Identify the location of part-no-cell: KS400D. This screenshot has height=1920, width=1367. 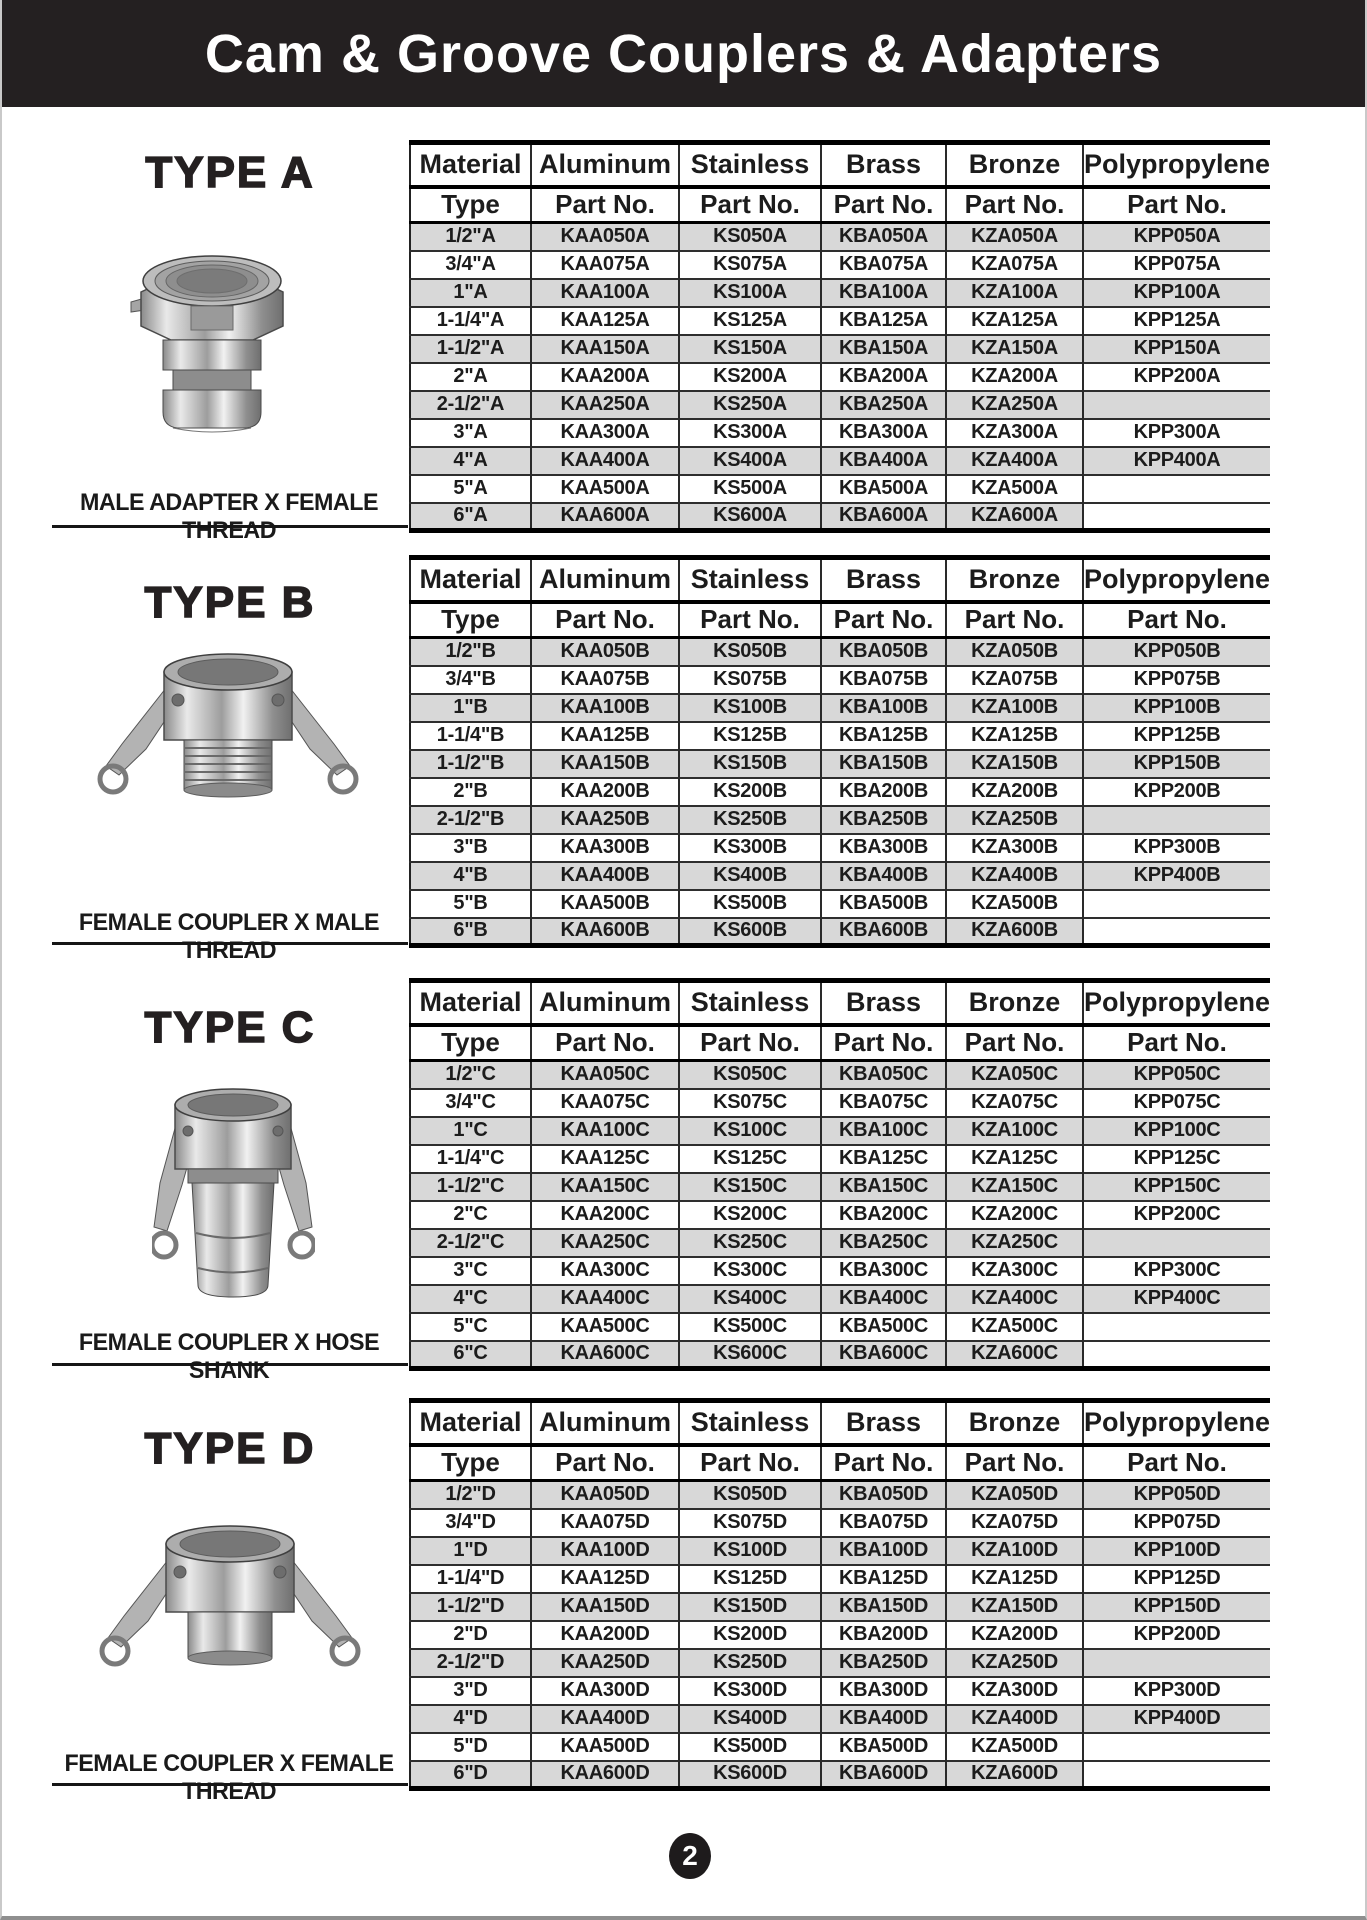
(750, 1718).